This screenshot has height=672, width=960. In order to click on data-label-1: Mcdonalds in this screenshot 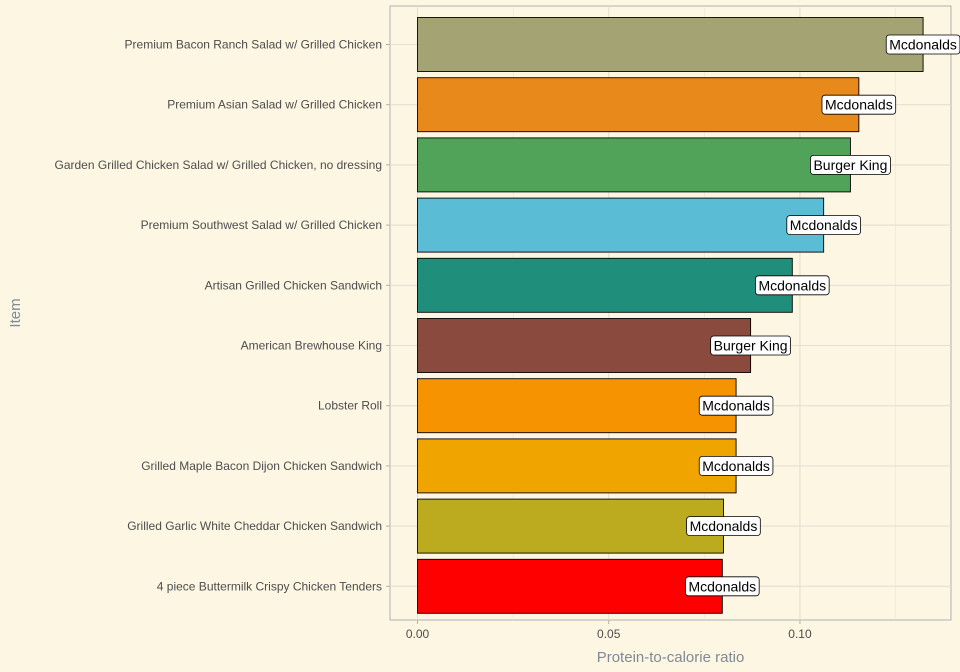, I will do `click(859, 104)`.